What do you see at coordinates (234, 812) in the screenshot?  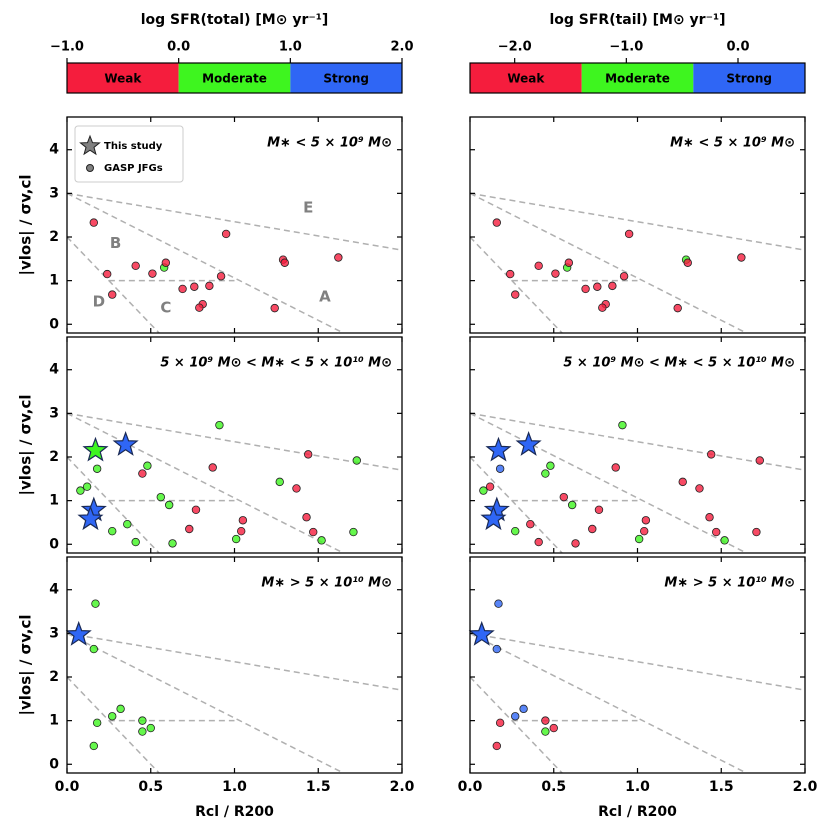 I see `x-axis-label: Rcl / R200` at bounding box center [234, 812].